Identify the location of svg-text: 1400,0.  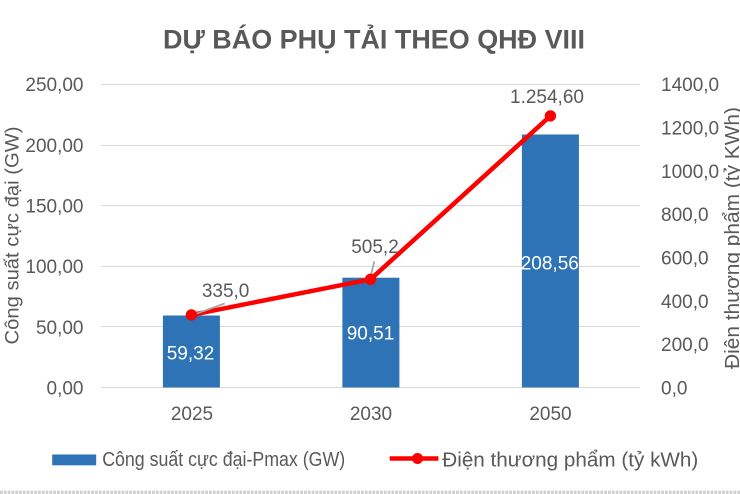
(690, 85).